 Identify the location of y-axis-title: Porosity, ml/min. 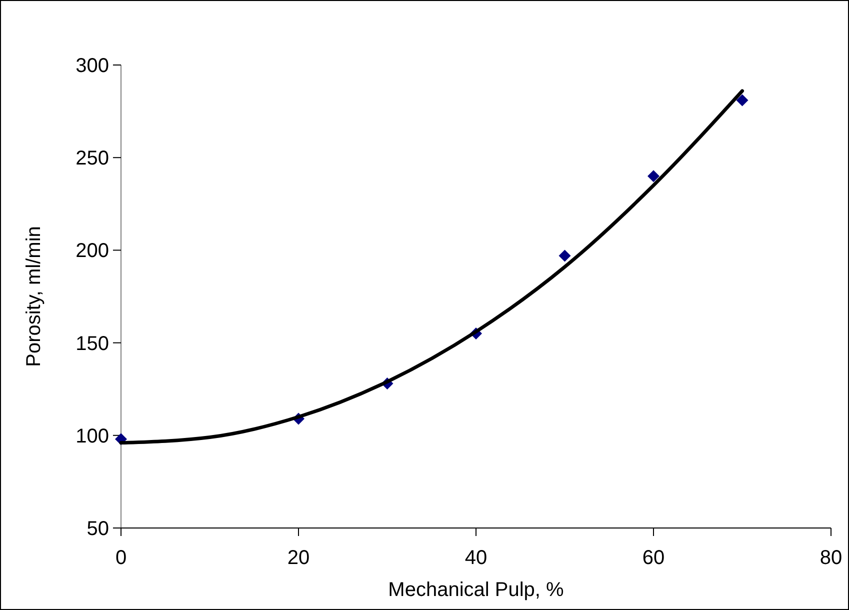
(34, 296).